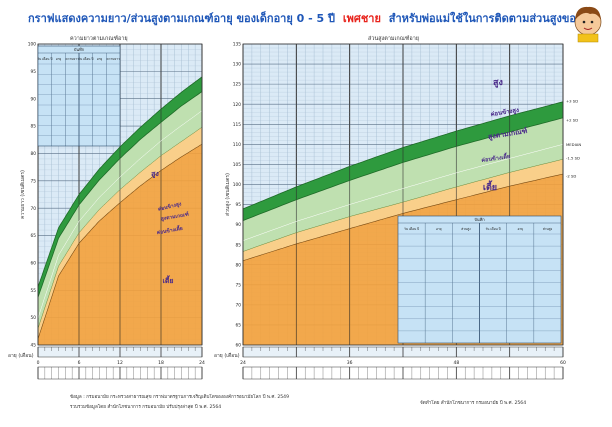  I want to click on sd-line-label: -1.5 SD, so click(573, 158).